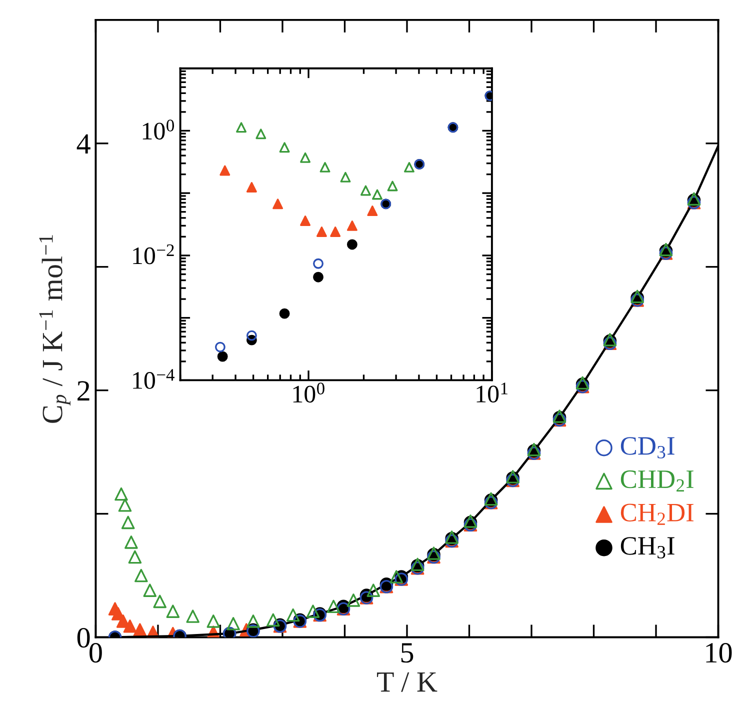 The height and width of the screenshot is (712, 742). What do you see at coordinates (153, 254) in the screenshot?
I see `y-tick-label: 10$^{−2}$` at bounding box center [153, 254].